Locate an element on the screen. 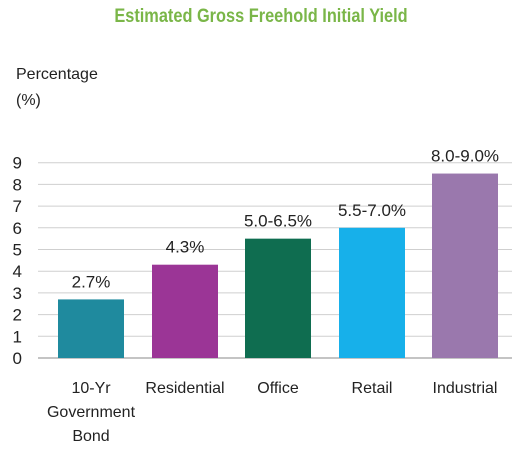  data-label-1: 4.3% is located at coordinates (185, 247).